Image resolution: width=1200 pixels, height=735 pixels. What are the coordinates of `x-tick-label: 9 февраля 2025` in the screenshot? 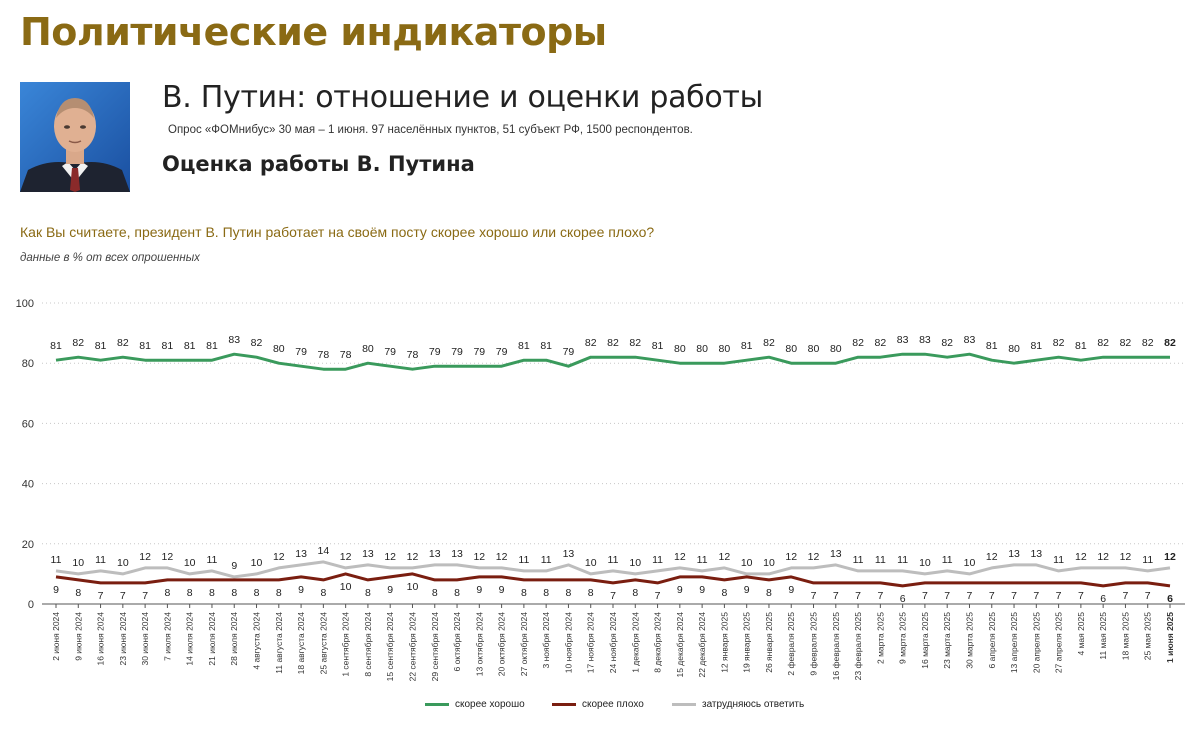 It's located at (814, 644).